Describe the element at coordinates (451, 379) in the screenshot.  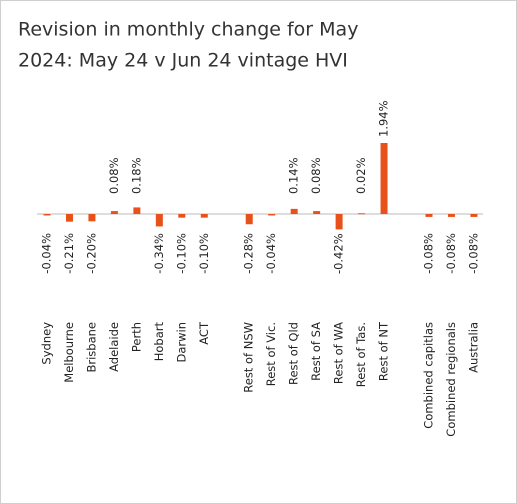
I see `x-tick-label: Combined regionals` at that location.